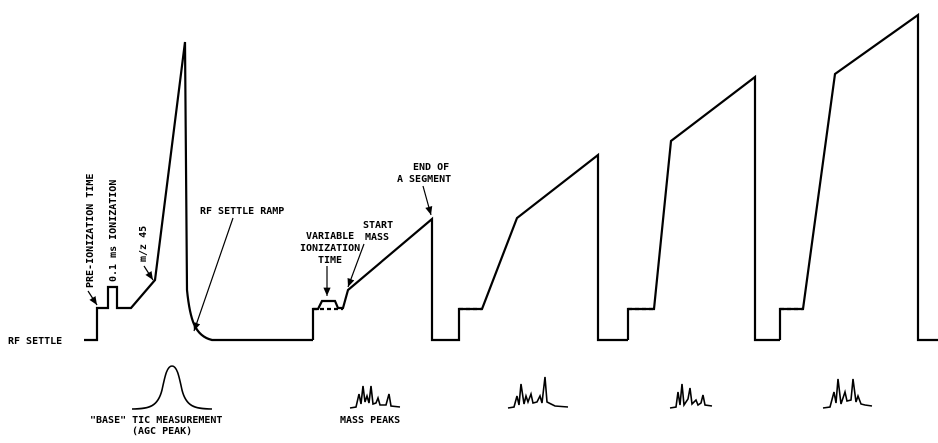 The image size is (938, 443). I want to click on rf-settle-ramp-arrow, so click(213, 274).